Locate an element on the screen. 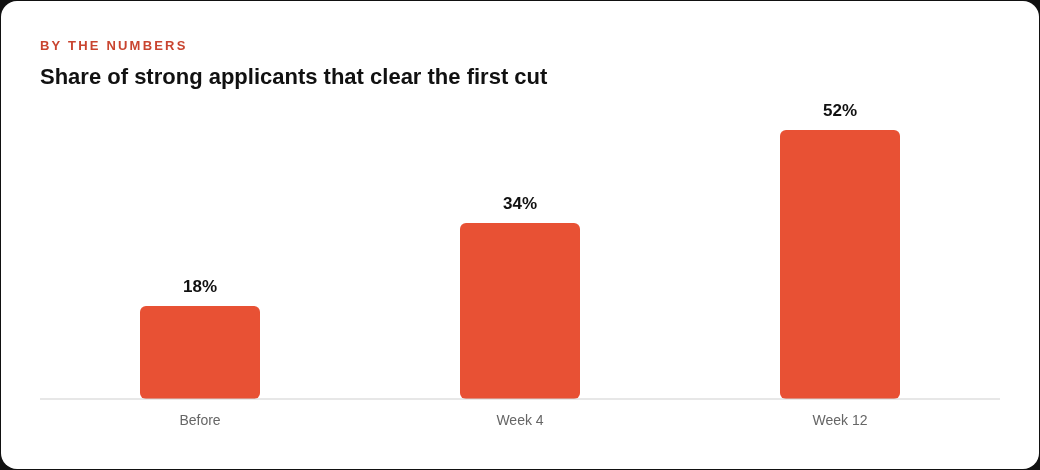 This screenshot has height=470, width=1040. data-label: 34% is located at coordinates (520, 204).